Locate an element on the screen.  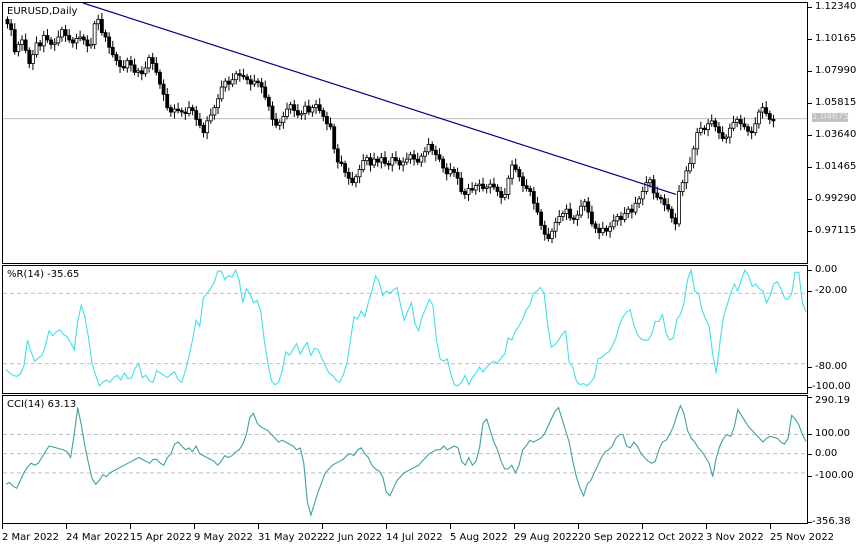
time-label: 2 Mar 2022 is located at coordinates (31, 537).